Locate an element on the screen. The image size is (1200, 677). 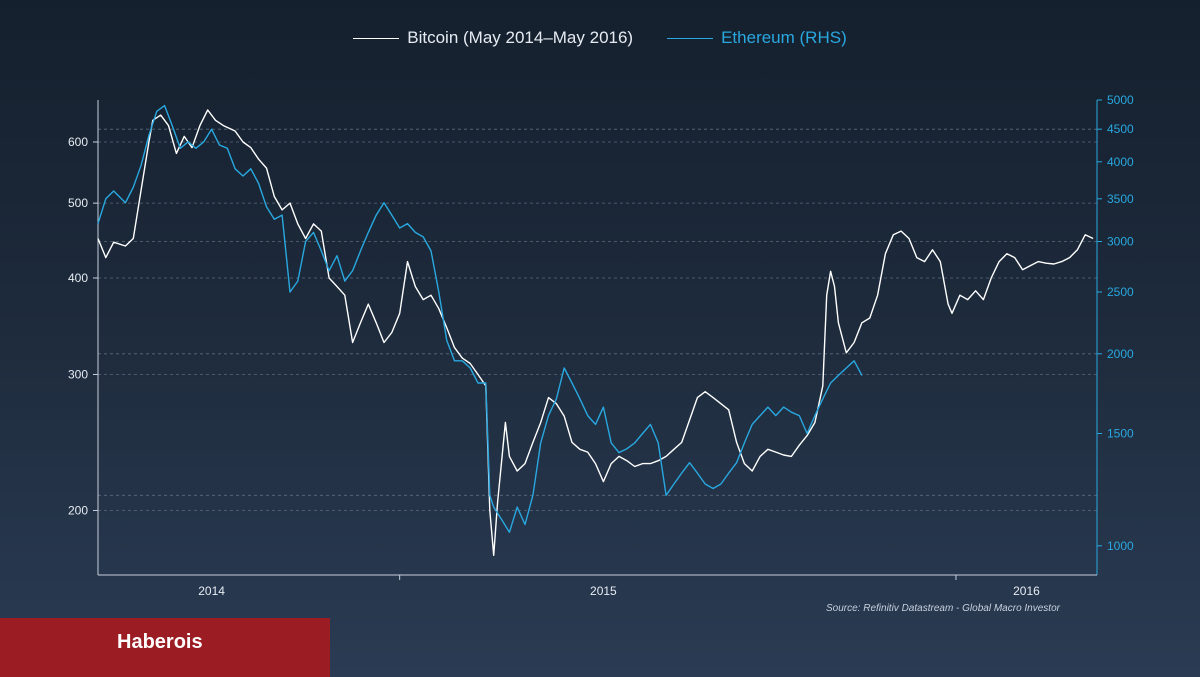
legend-item-bitcoin: Bitcoin (May 2014–May 2016) is located at coordinates (493, 38).